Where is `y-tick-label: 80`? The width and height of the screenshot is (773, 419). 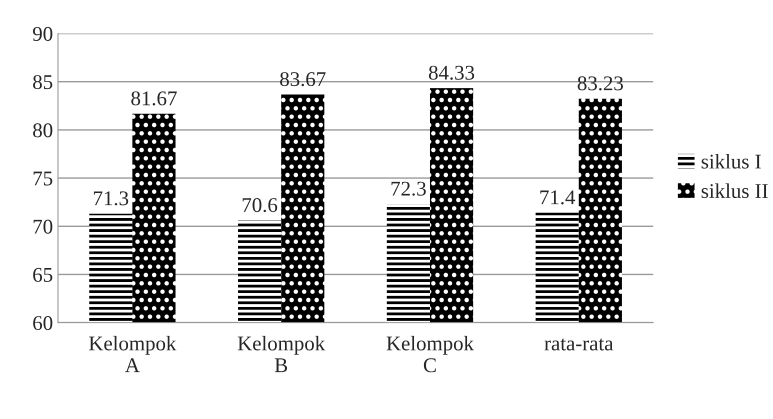
y-tick-label: 80 is located at coordinates (42, 130).